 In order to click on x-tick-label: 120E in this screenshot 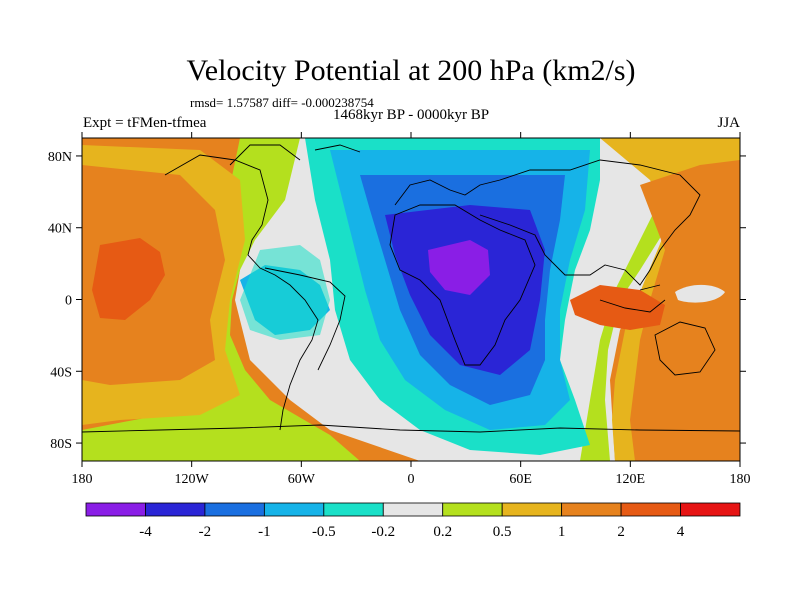, I will do `click(631, 479)`.